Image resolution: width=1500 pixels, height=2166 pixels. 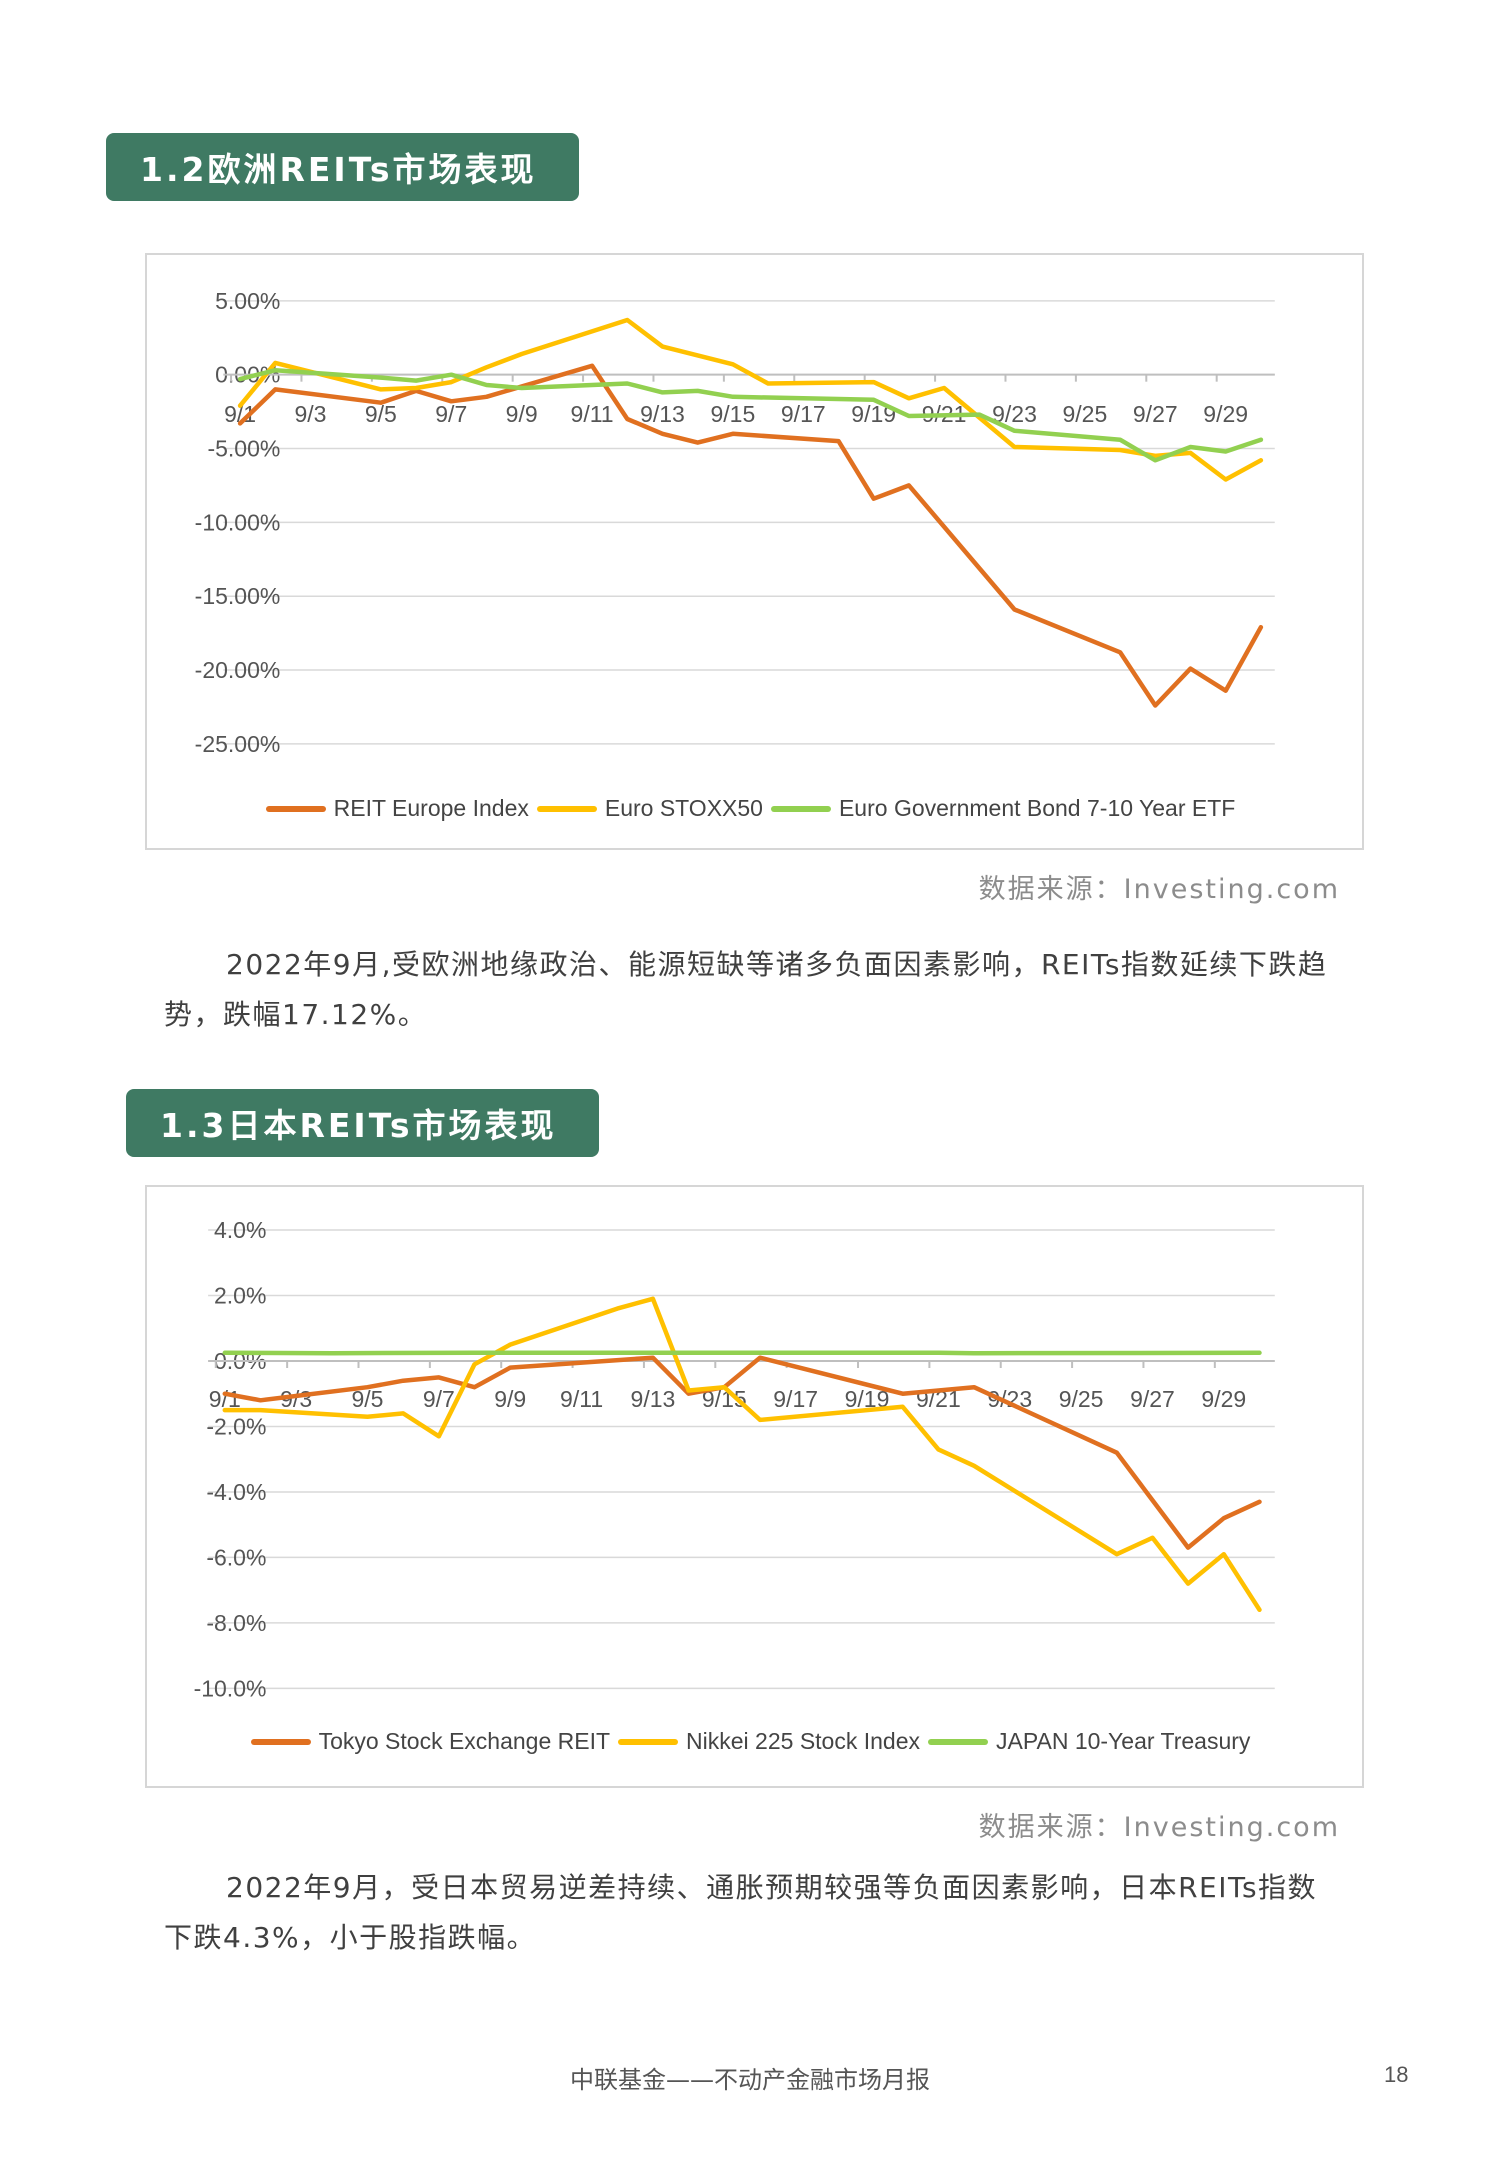 I want to click on y-tick-label: -25.00%, so click(x=238, y=744).